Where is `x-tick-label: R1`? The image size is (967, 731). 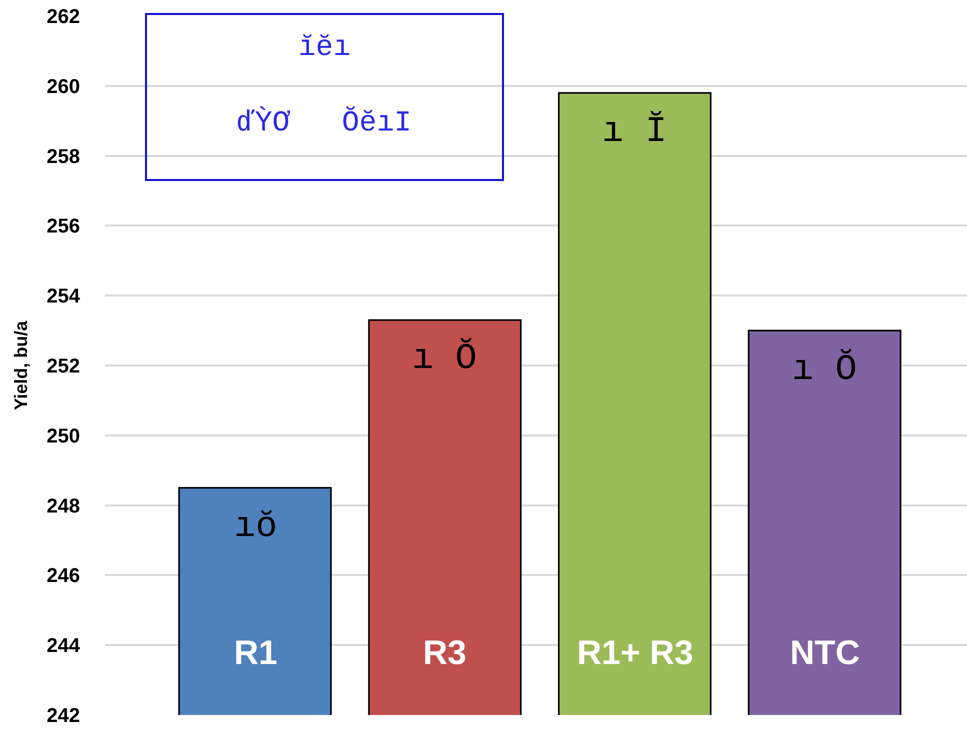 x-tick-label: R1 is located at coordinates (256, 653).